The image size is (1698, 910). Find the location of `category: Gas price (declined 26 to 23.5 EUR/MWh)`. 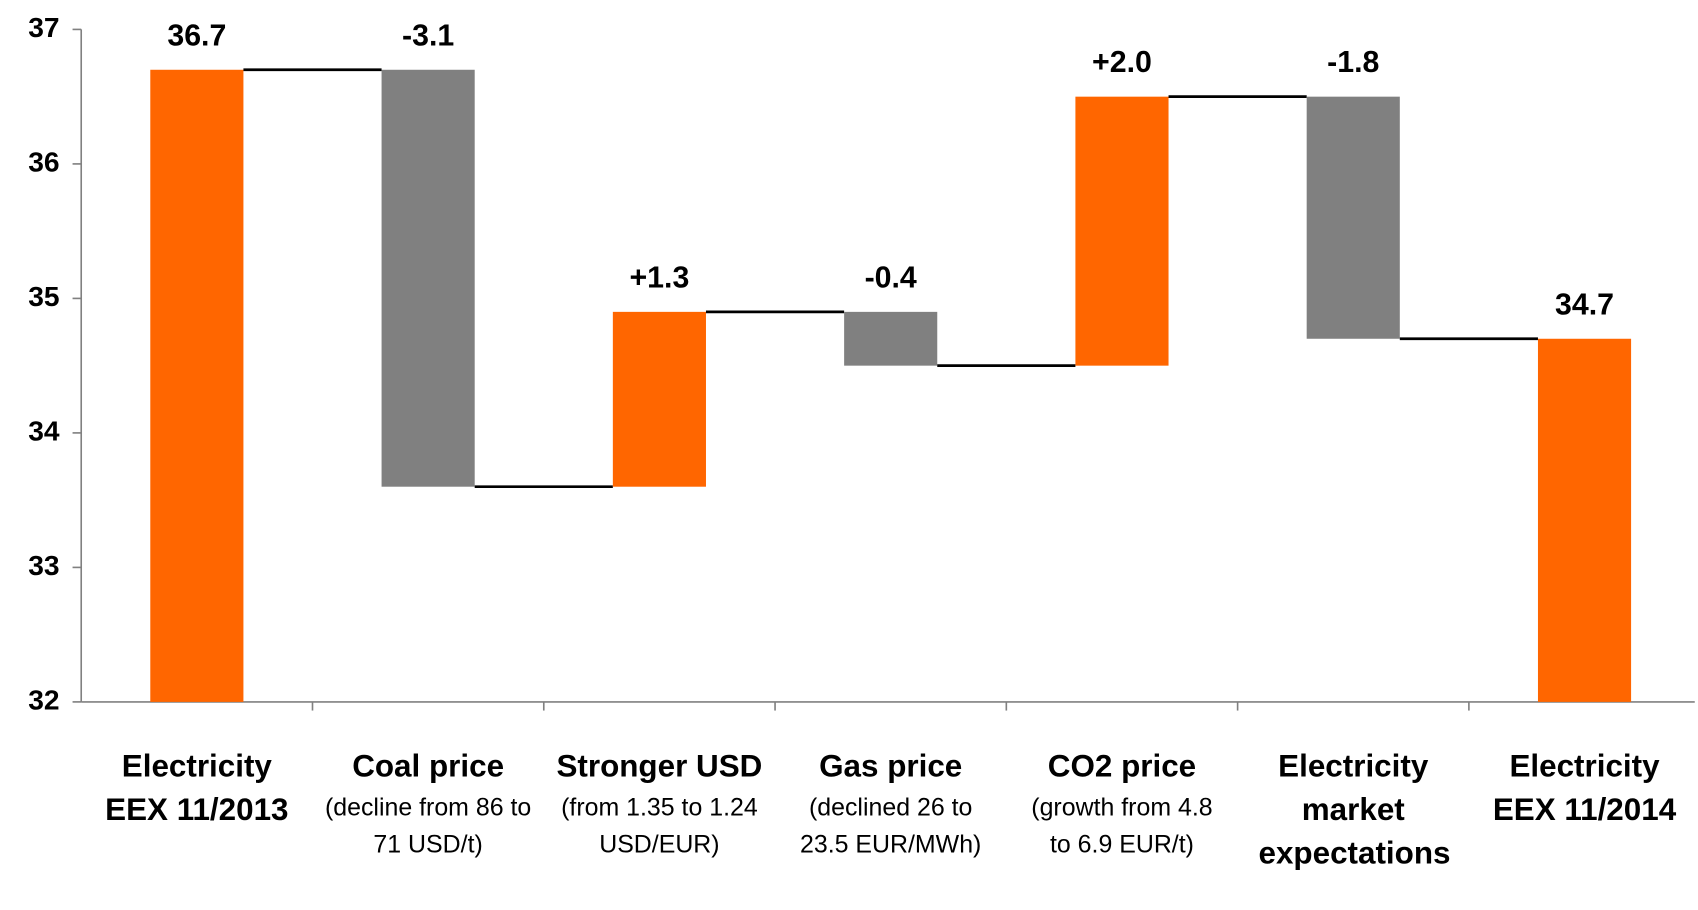

category: Gas price (declined 26 to 23.5 EUR/MWh) is located at coordinates (891, 803).